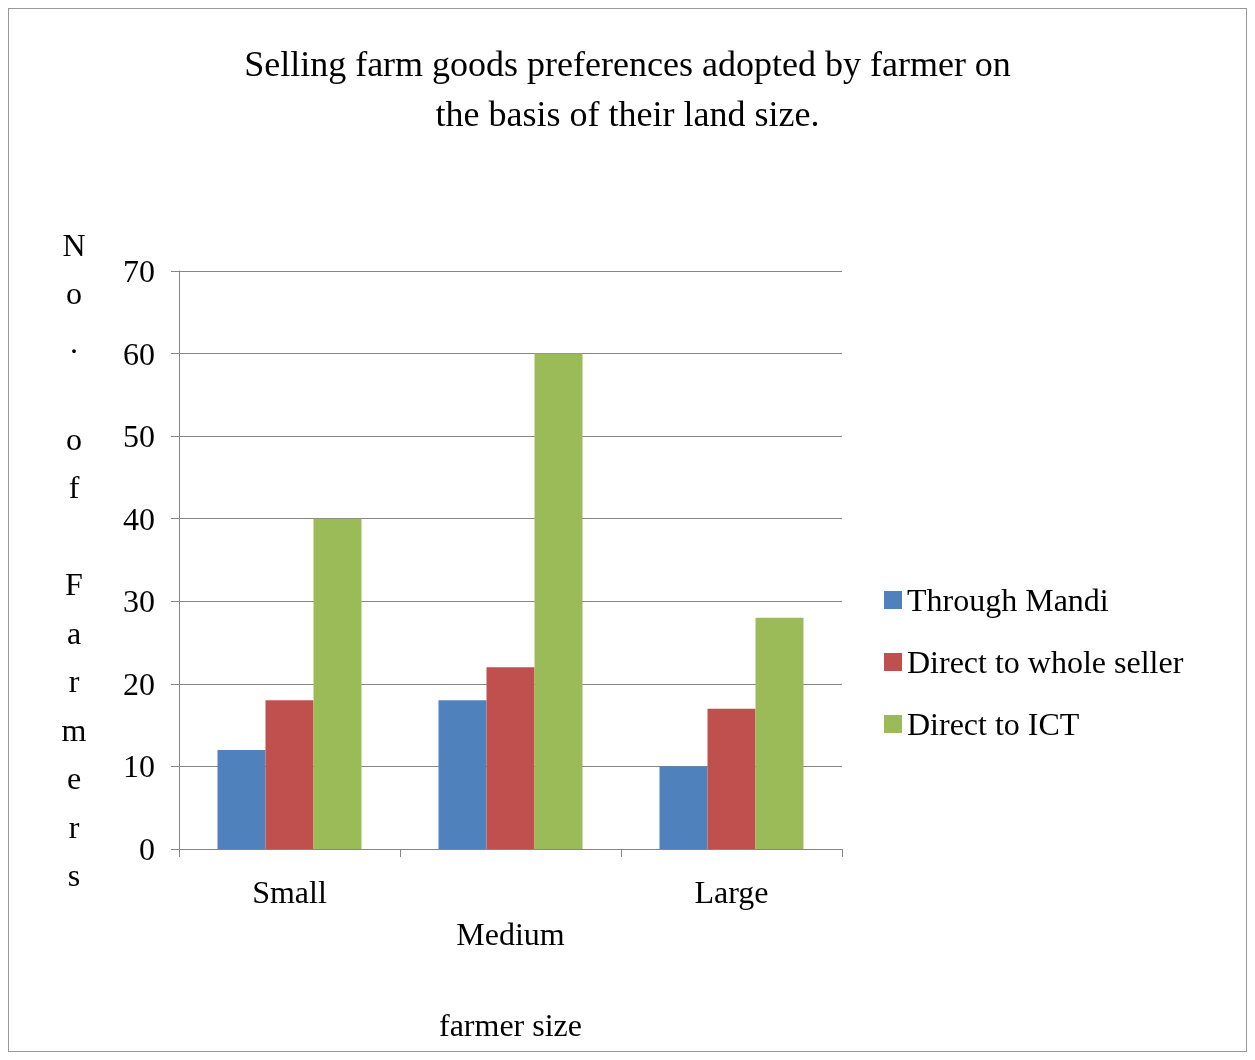  Describe the element at coordinates (731, 892) in the screenshot. I see `x-tick-label: Large` at that location.